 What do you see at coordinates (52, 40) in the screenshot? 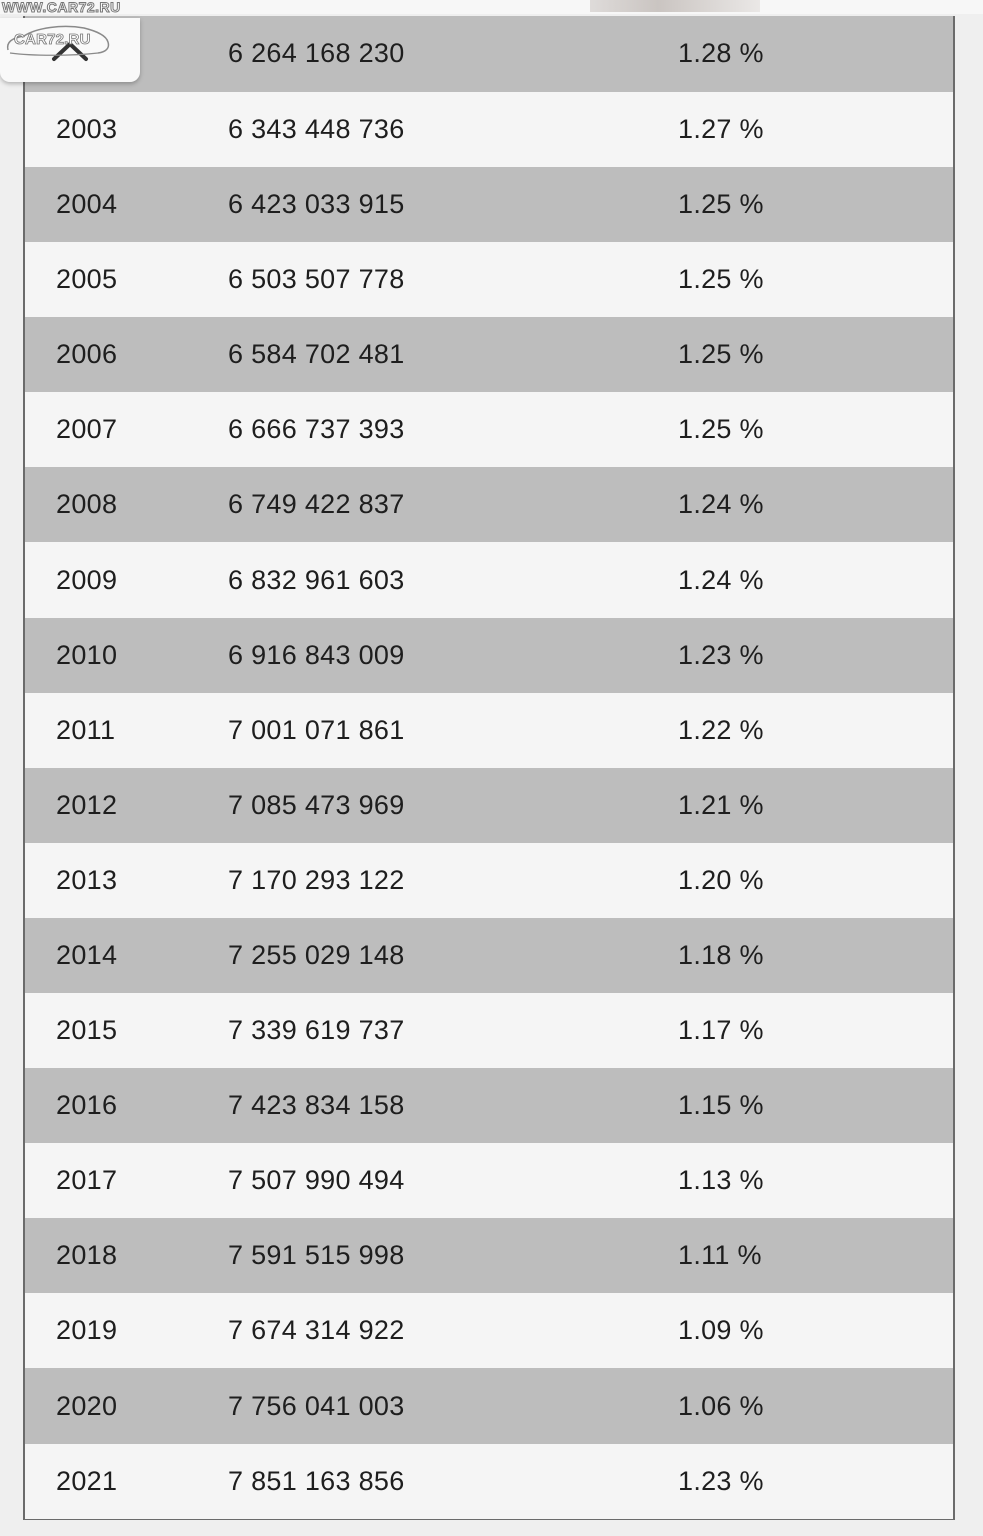
I see `watermark-logo: CAR72.RU` at bounding box center [52, 40].